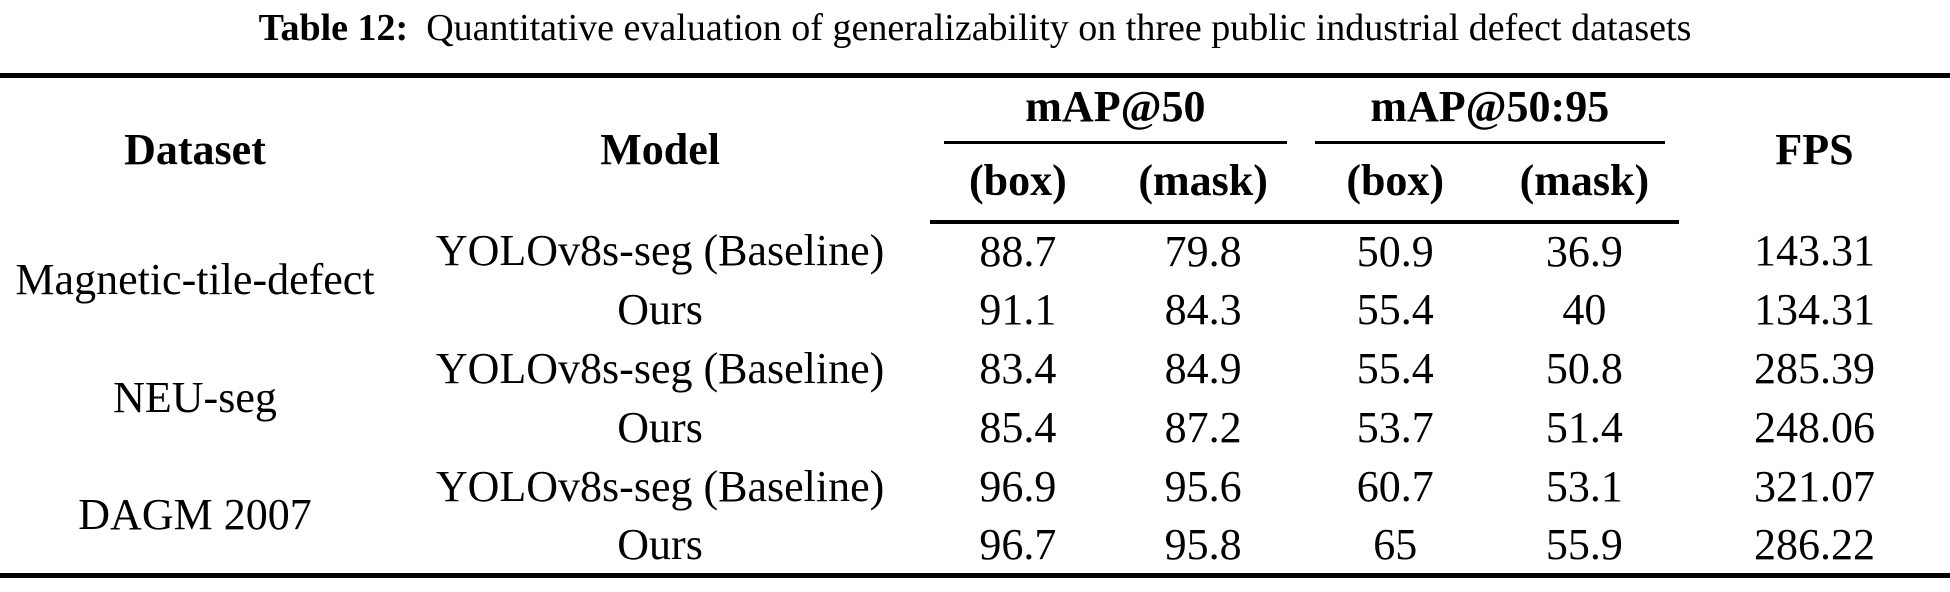  What do you see at coordinates (1018, 309) in the screenshot?
I see `map50-box-cell: 91.1` at bounding box center [1018, 309].